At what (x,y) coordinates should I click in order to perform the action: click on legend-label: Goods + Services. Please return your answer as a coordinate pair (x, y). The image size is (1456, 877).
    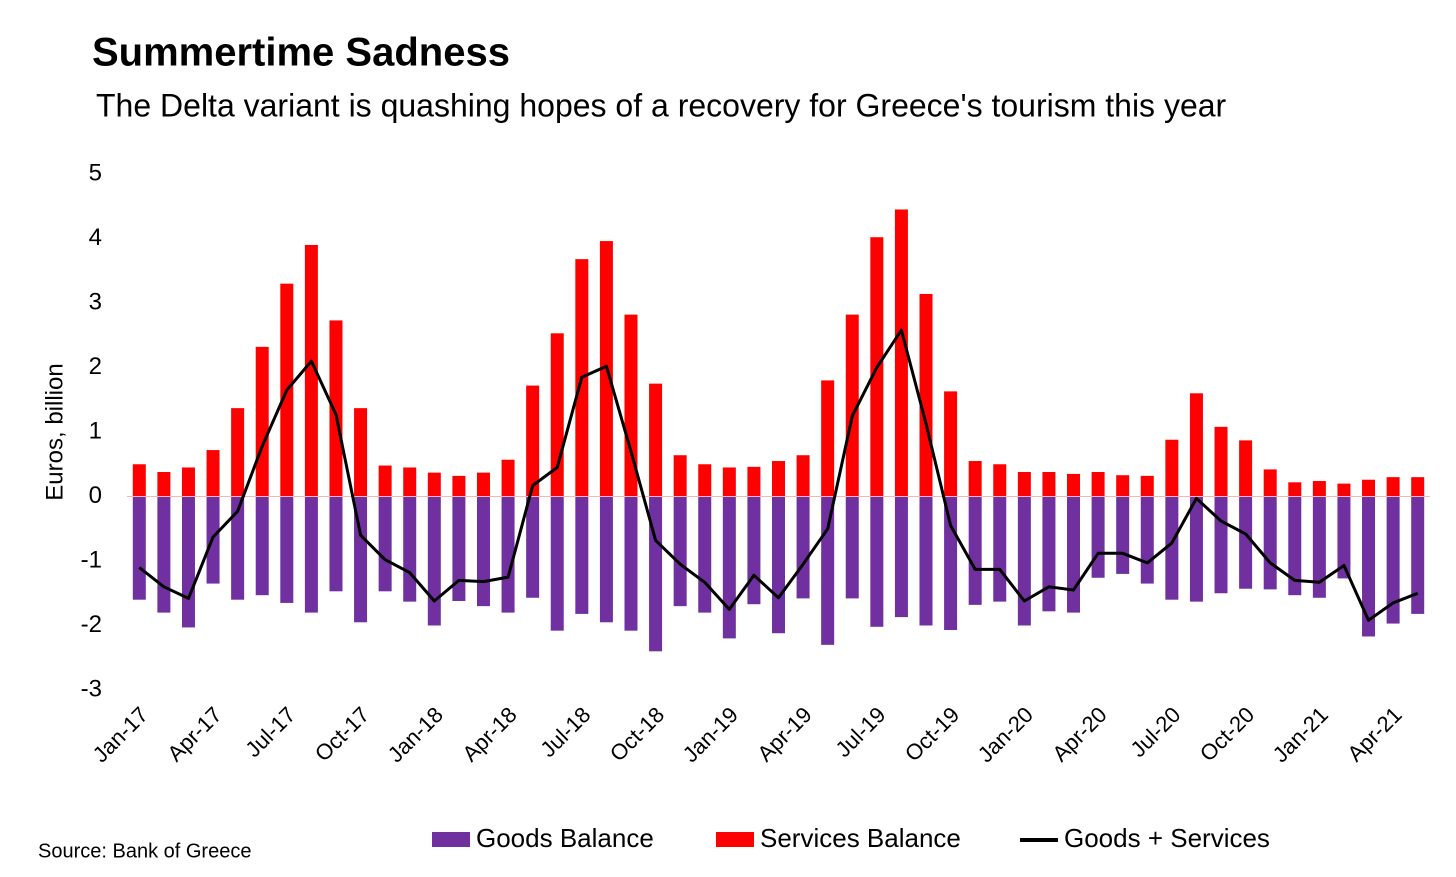
    Looking at the image, I should click on (1167, 838).